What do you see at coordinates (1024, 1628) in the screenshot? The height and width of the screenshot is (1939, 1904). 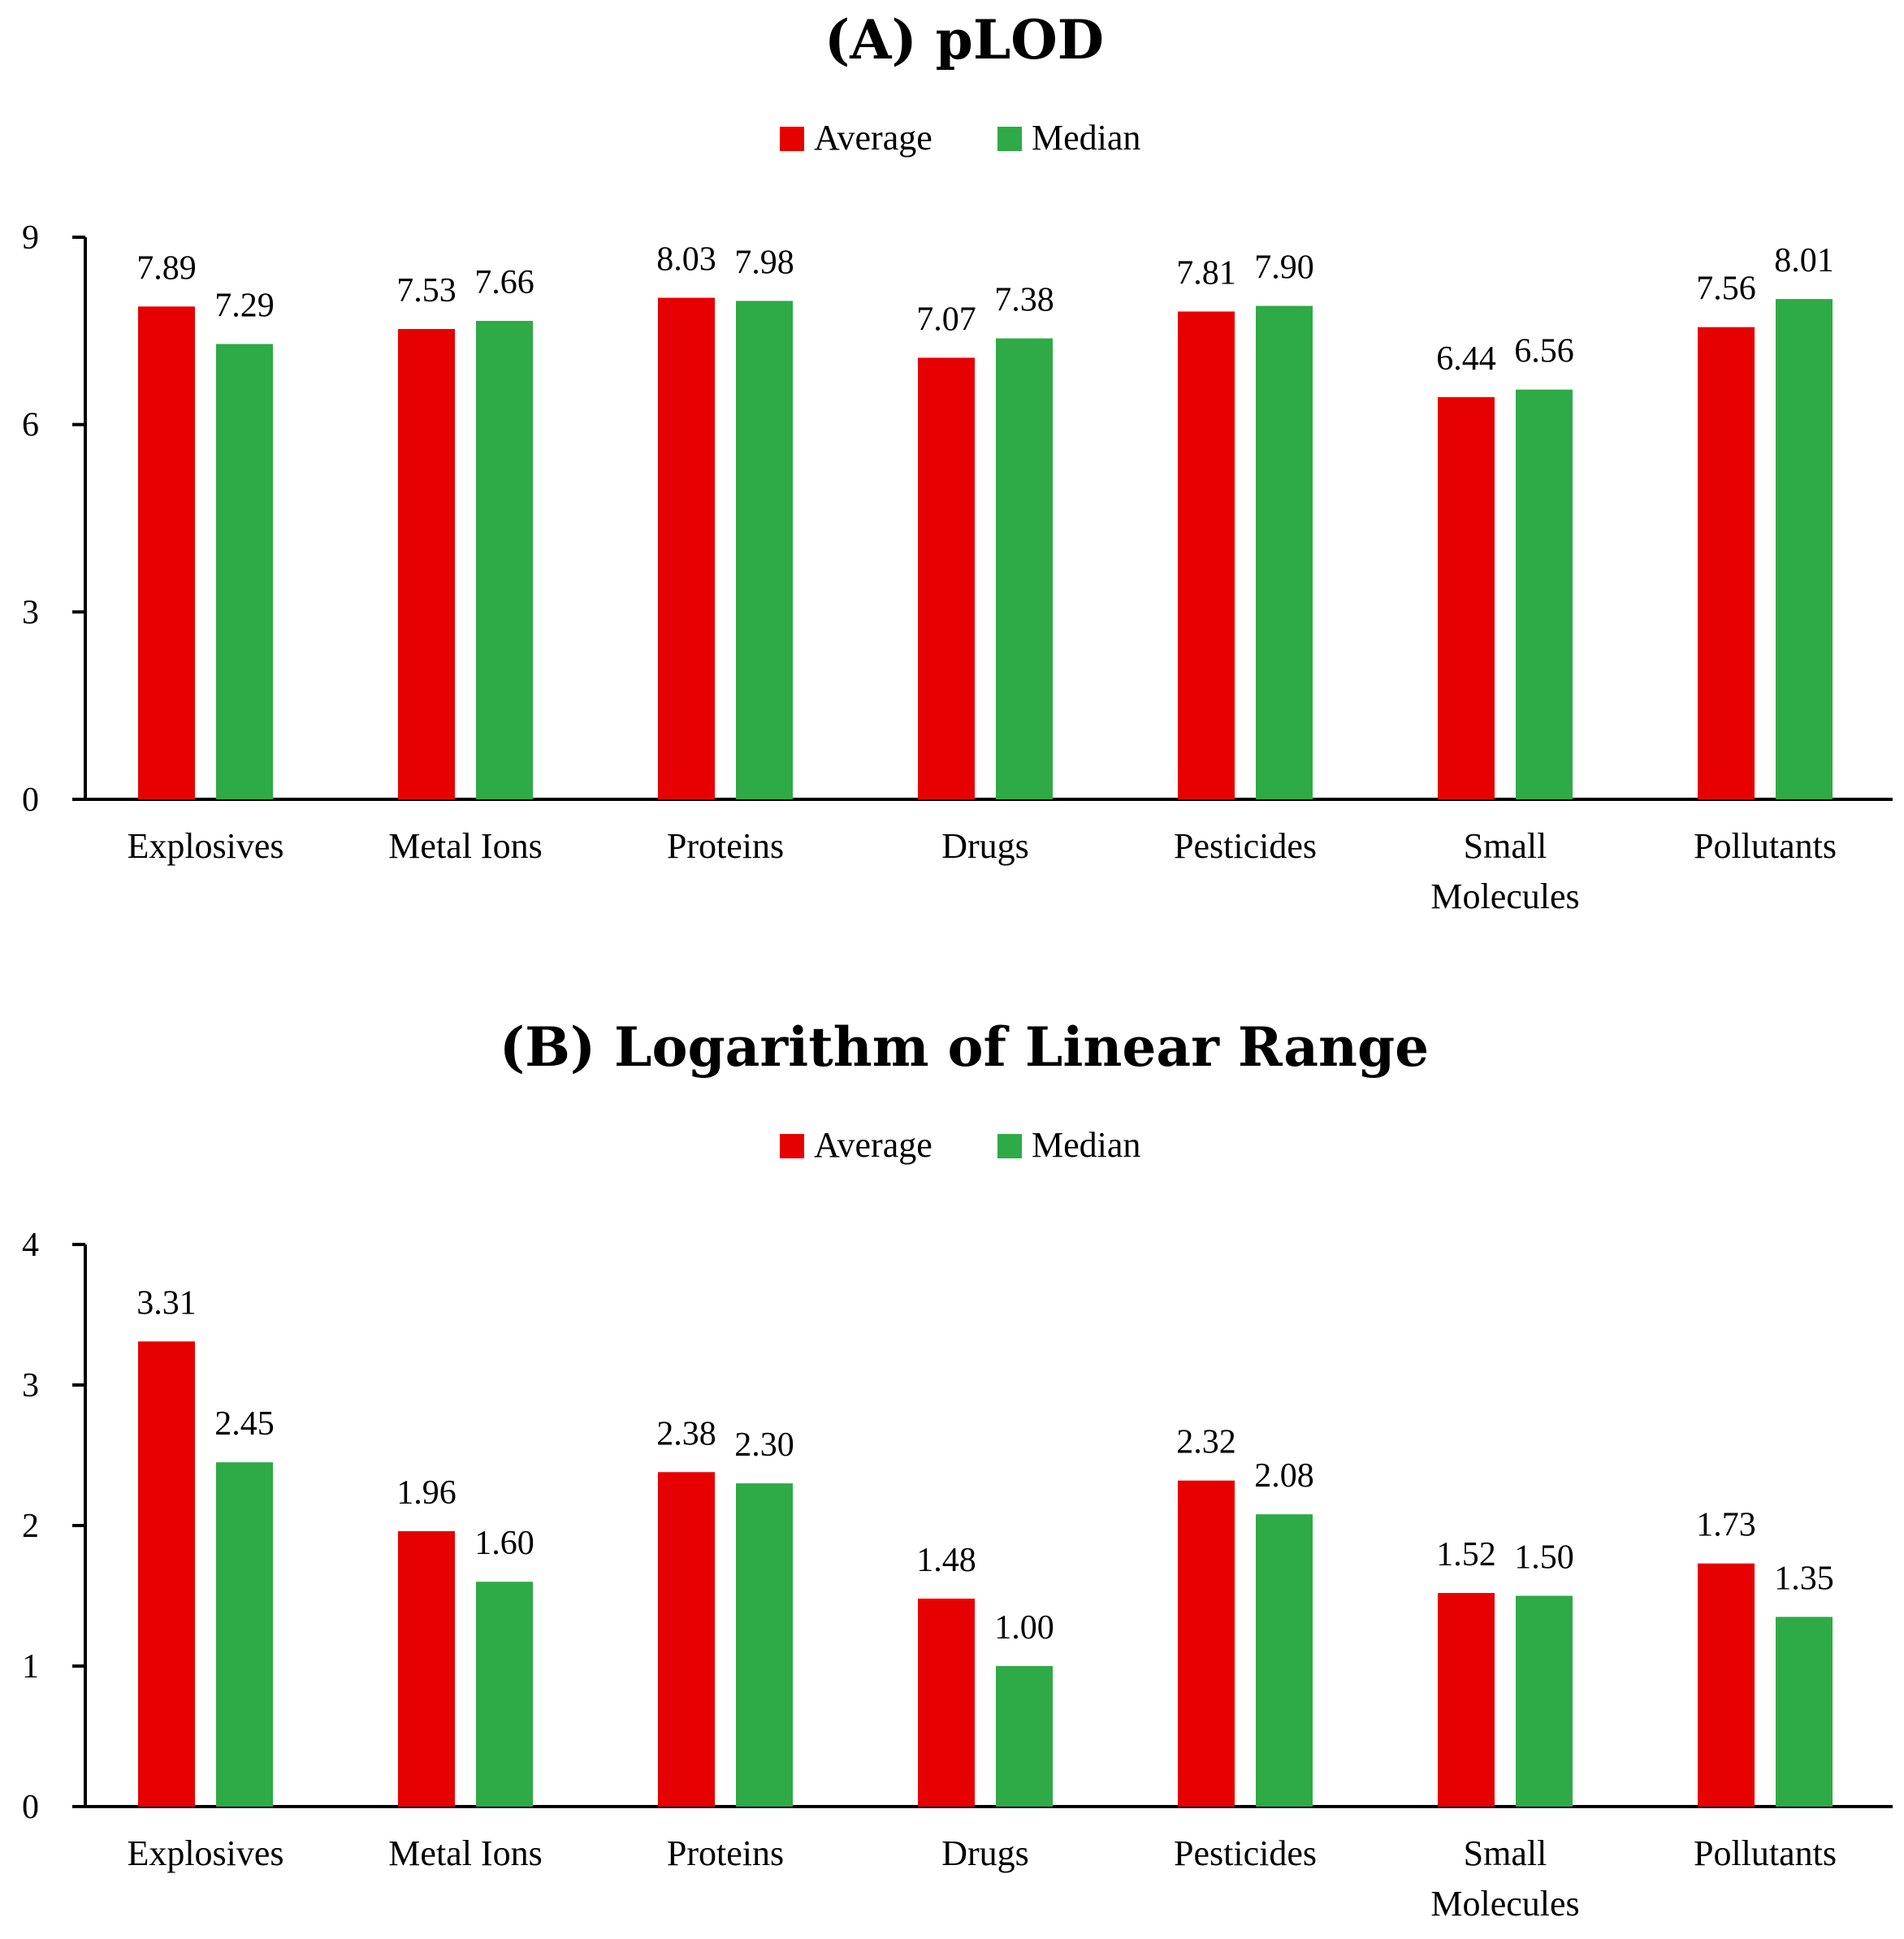 I see `value-label-median: 1.00` at bounding box center [1024, 1628].